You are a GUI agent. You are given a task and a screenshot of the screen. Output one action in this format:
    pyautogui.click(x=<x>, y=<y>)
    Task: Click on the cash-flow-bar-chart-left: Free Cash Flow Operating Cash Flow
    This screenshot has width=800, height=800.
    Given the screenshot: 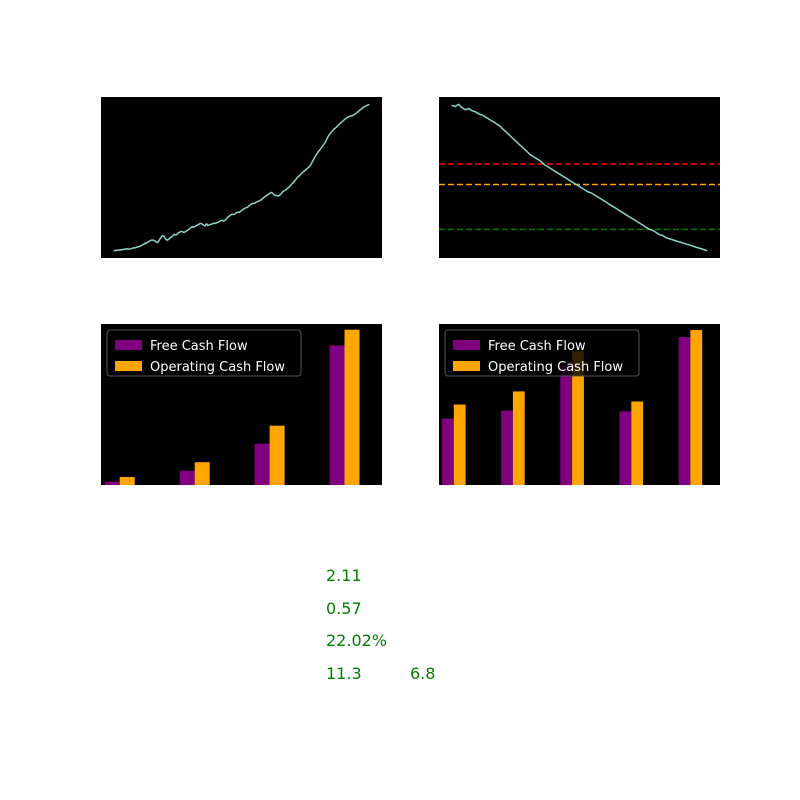 What is the action you would take?
    pyautogui.click(x=241, y=404)
    